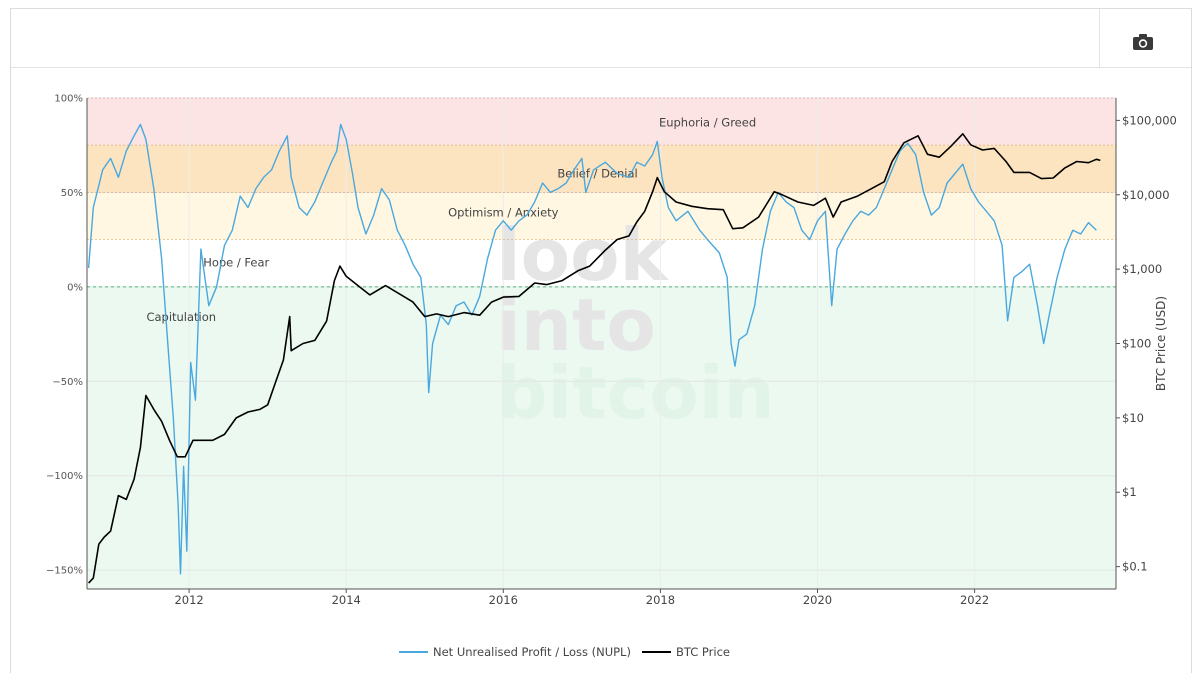 The height and width of the screenshot is (673, 1200). What do you see at coordinates (703, 652) in the screenshot?
I see `legend-label-btc-price: BTC Price` at bounding box center [703, 652].